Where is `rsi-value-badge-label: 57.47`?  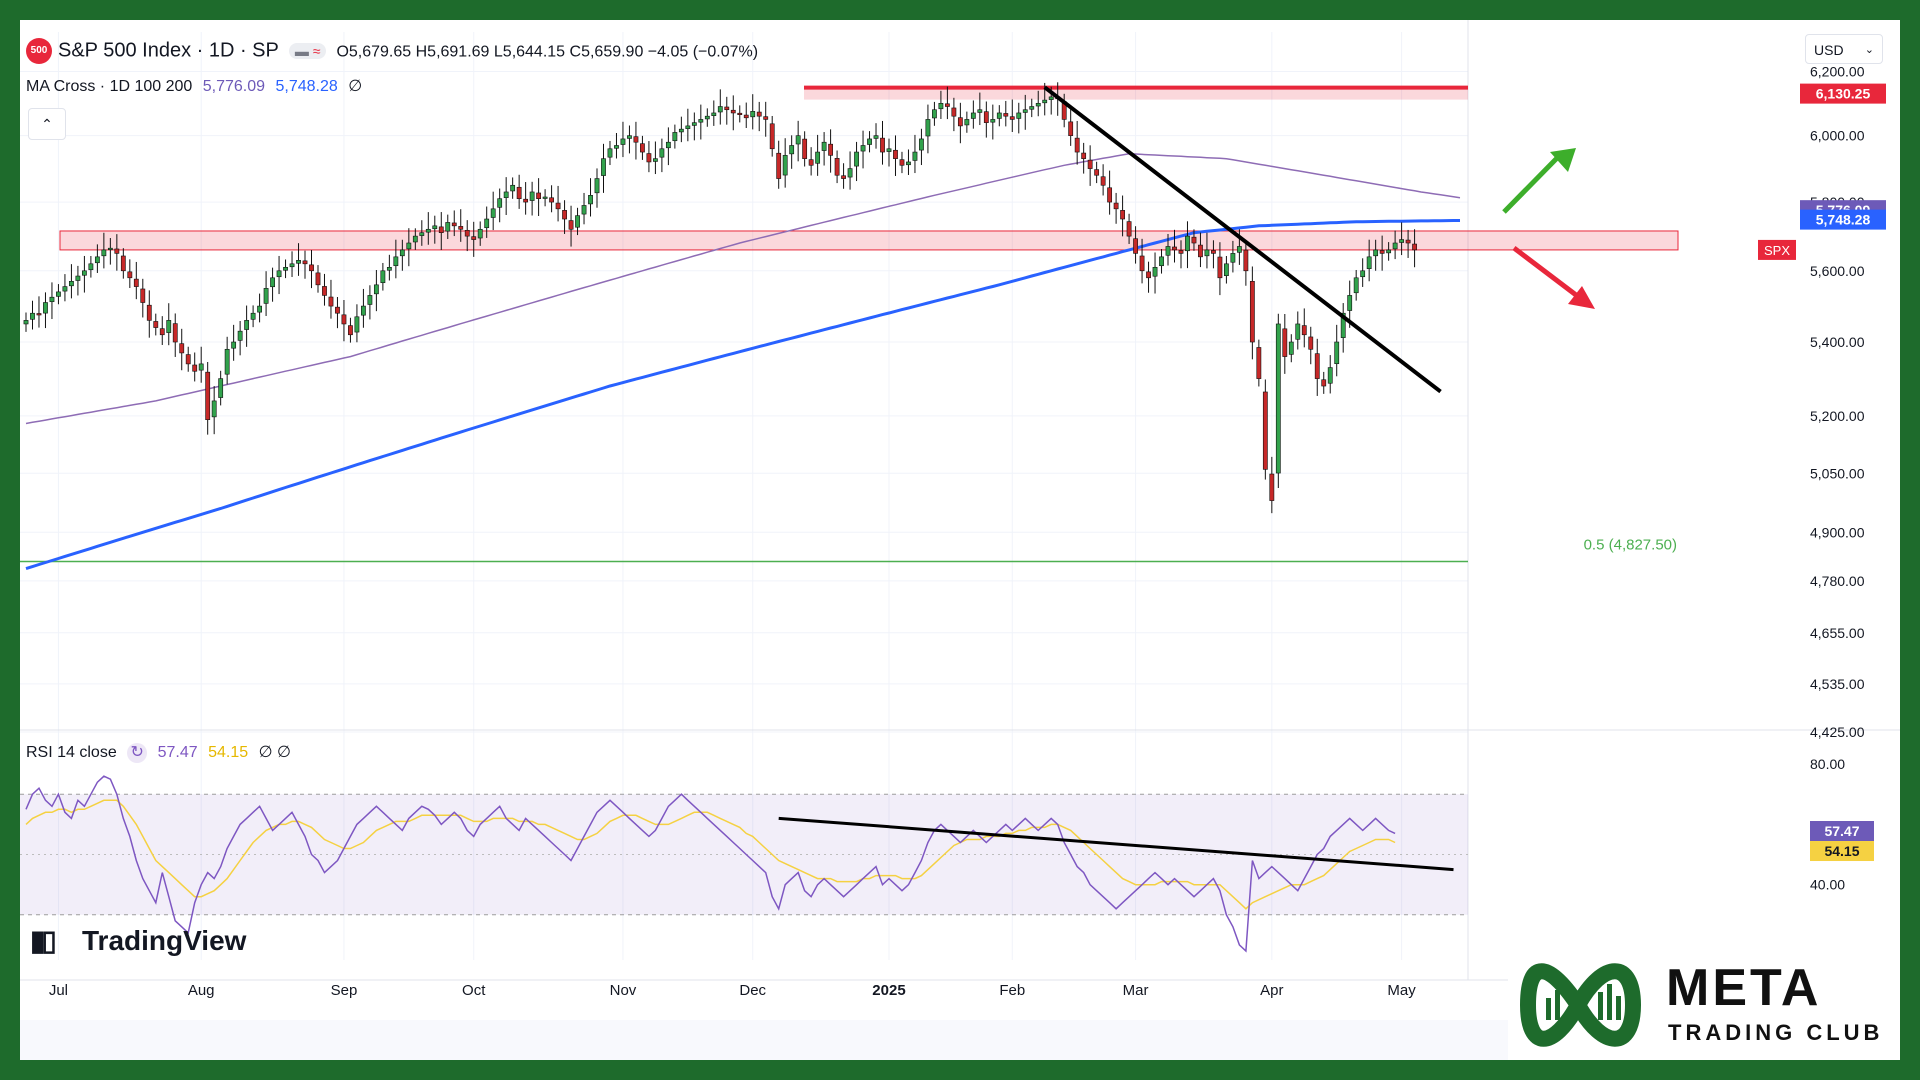
rsi-value-badge-label: 57.47 is located at coordinates (1841, 831).